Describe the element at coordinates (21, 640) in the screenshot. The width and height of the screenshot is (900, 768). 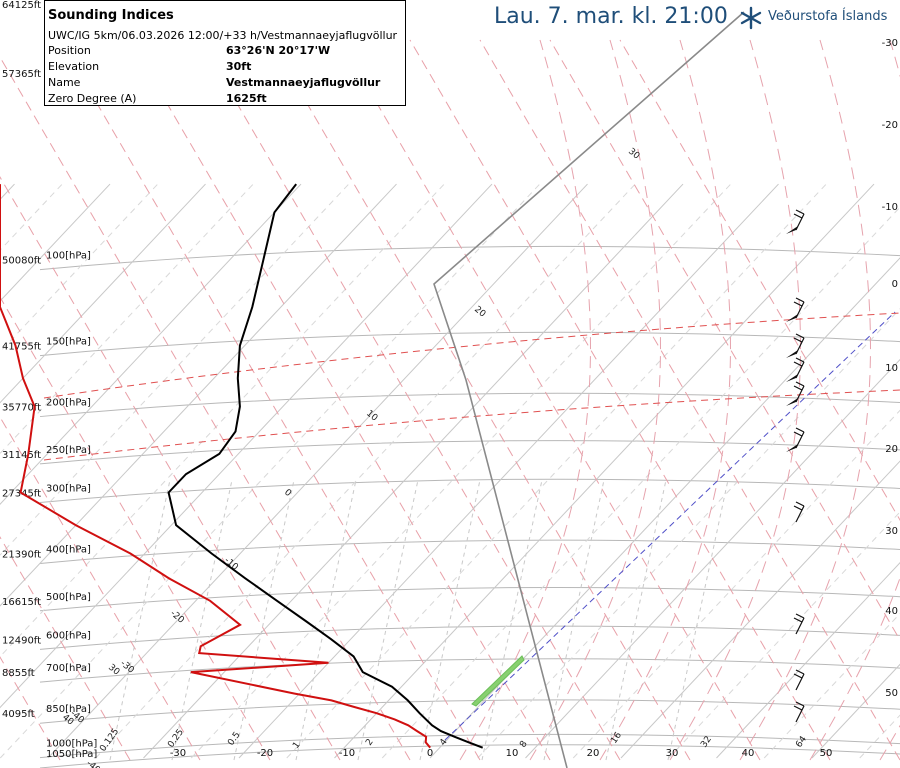
I see `height-label: 12490ft` at that location.